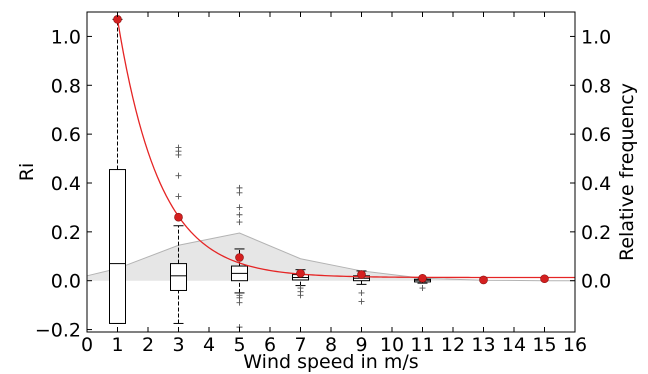  What do you see at coordinates (575, 345) in the screenshot?
I see `x-tick-label: 16` at bounding box center [575, 345].